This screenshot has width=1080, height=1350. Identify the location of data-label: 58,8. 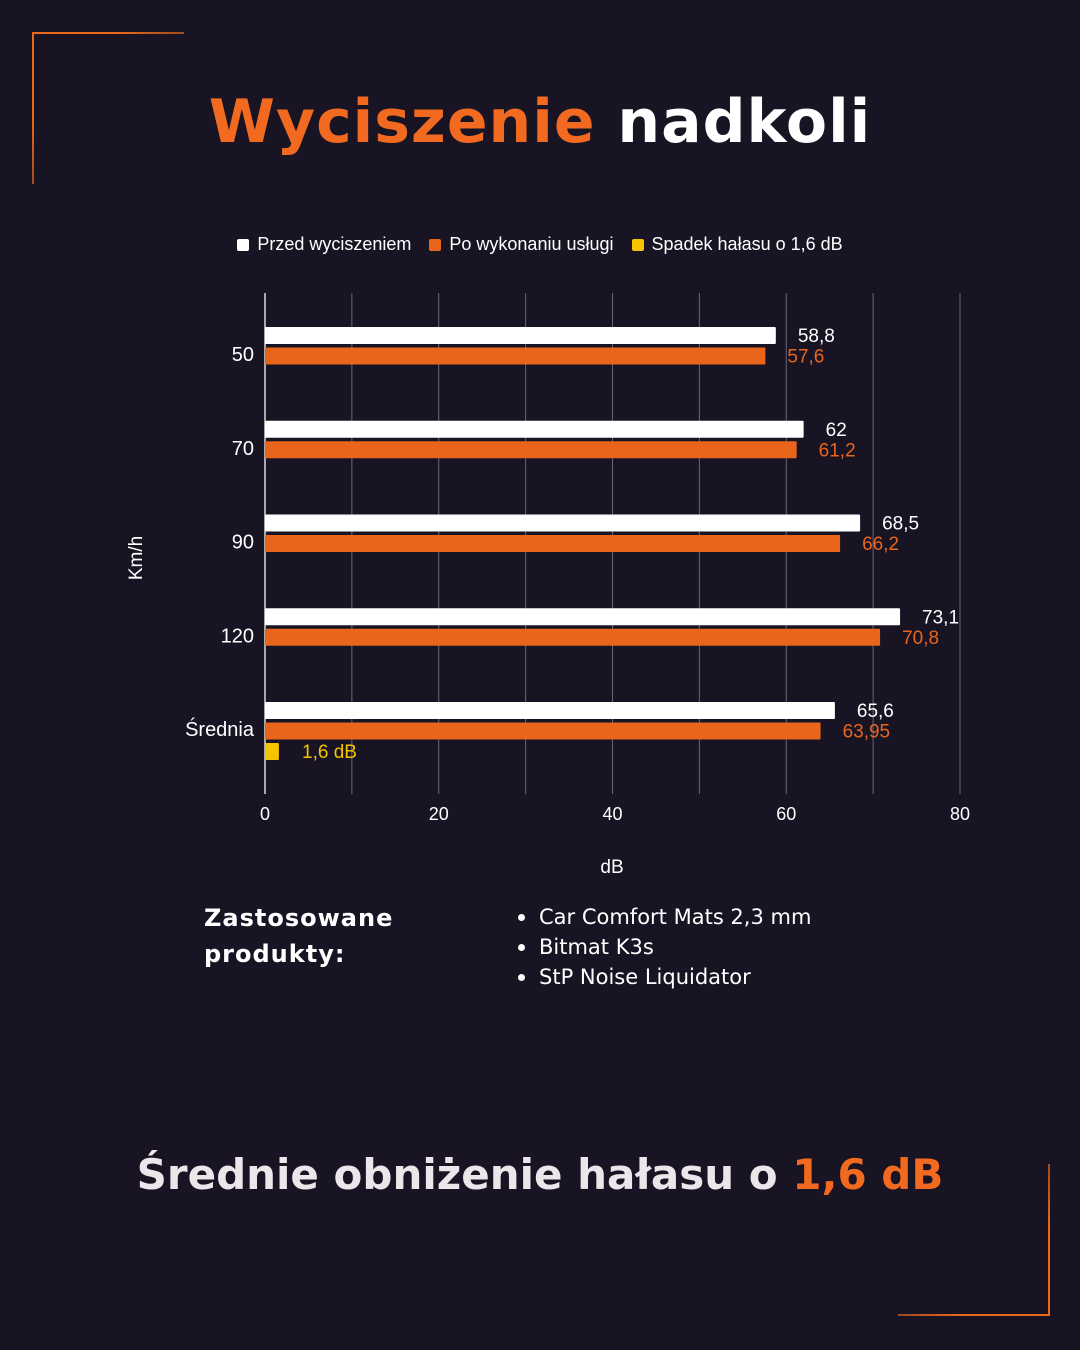
(816, 336).